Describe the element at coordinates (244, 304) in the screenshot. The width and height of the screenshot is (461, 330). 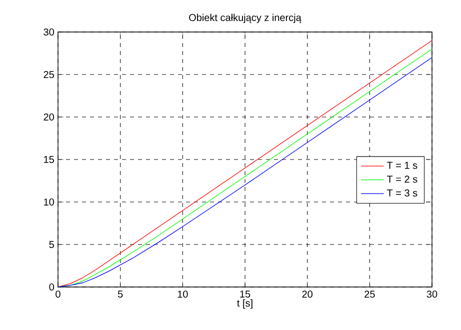
I see `x-axis-title: t [s]` at that location.